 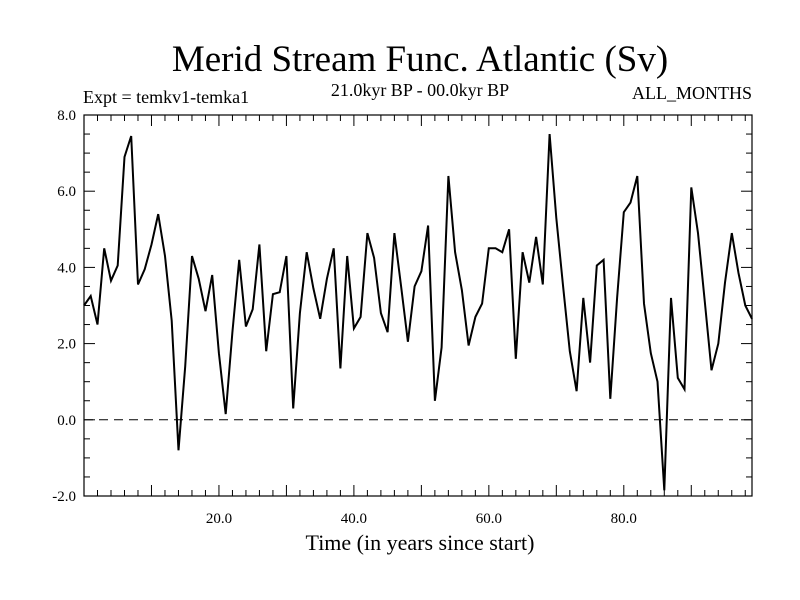 I want to click on subtitle-center: 21.0kyr BP - 00.0kyr BP, so click(x=420, y=90).